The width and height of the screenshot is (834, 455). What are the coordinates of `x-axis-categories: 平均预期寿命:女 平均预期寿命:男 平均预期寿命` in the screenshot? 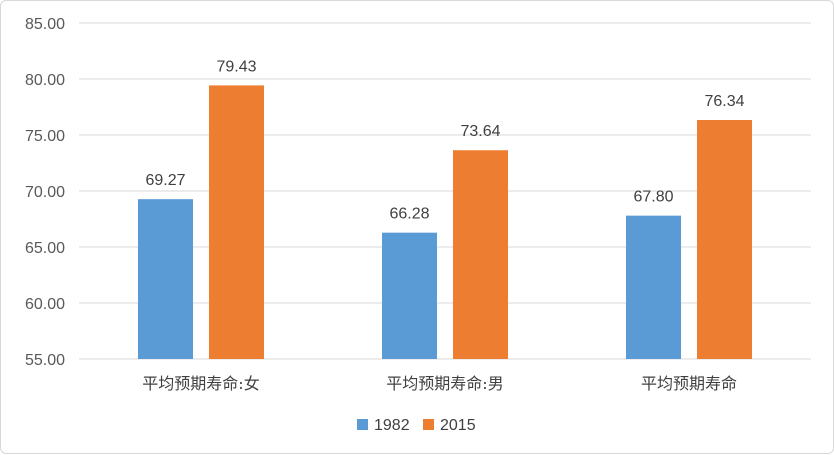 It's located at (439, 383).